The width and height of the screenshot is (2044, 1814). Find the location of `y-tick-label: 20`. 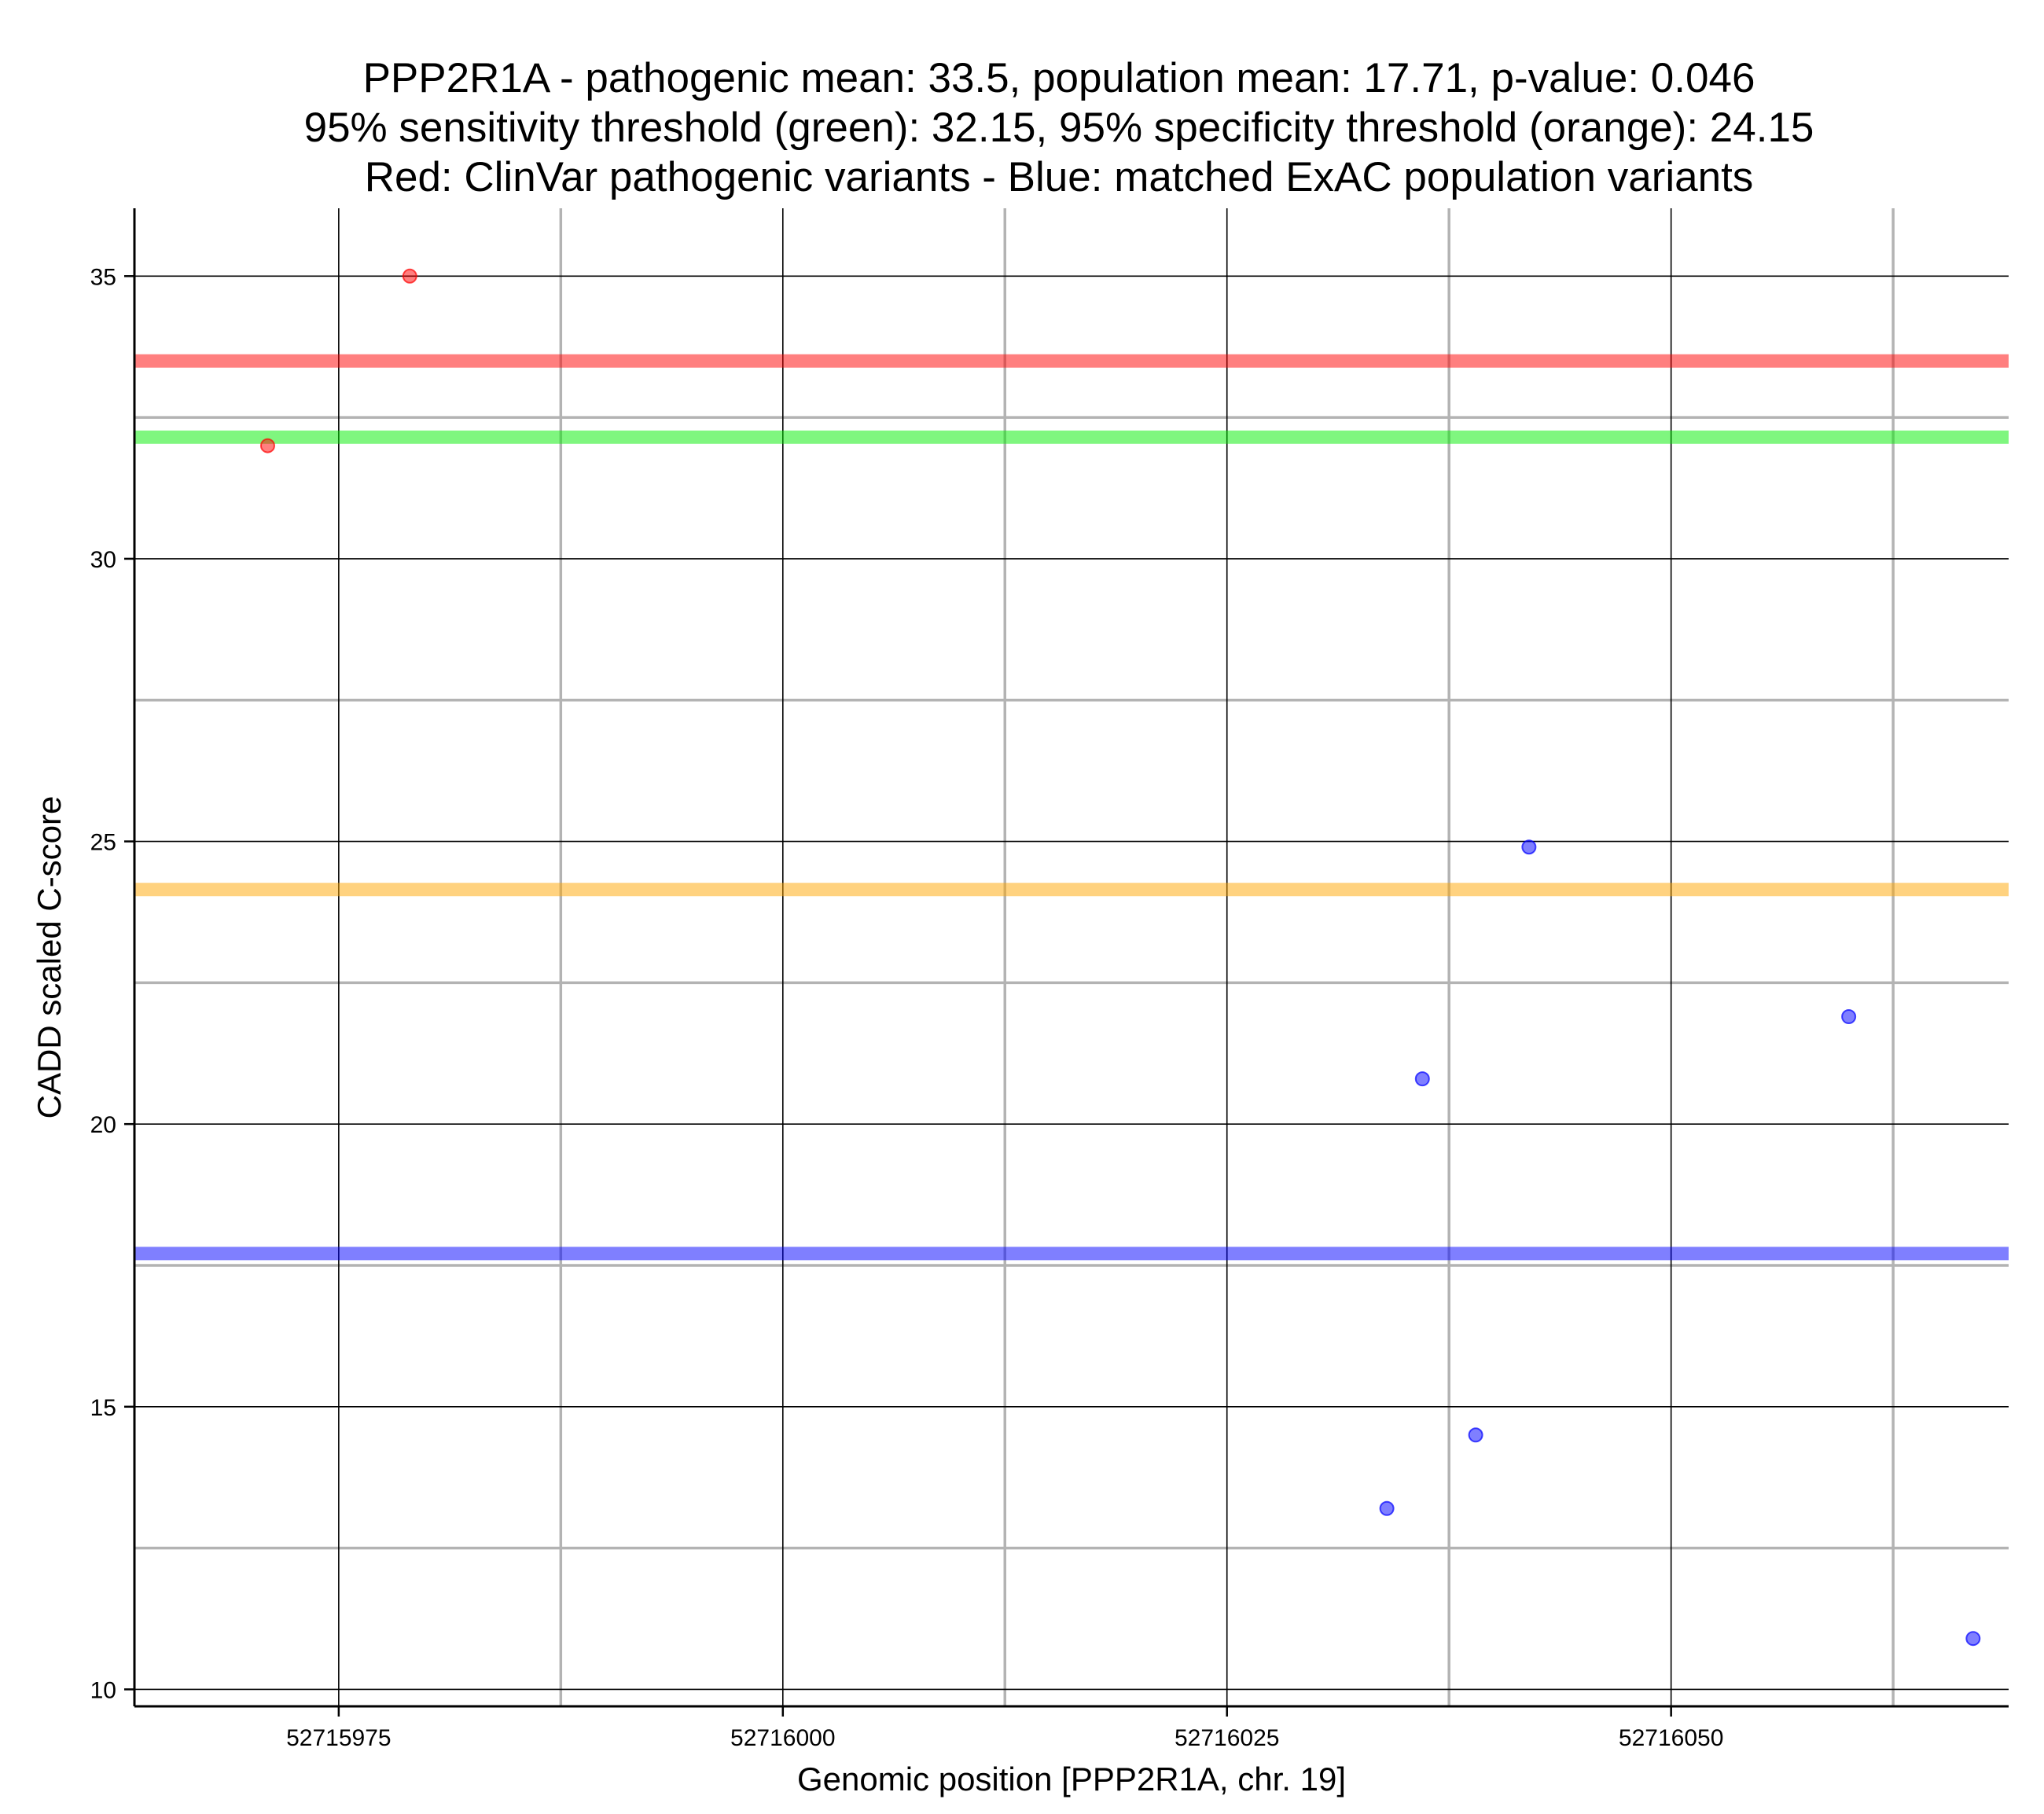

y-tick-label: 20 is located at coordinates (103, 1125).